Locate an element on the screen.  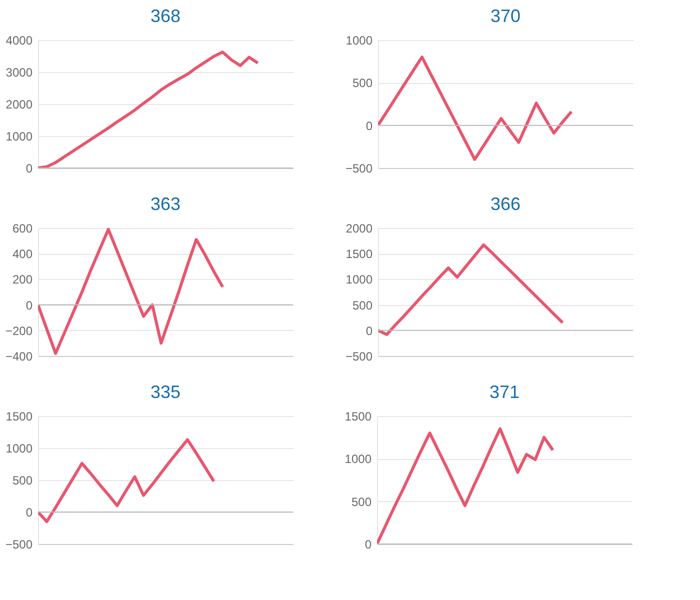
y-tick-label: −400 is located at coordinates (19, 357).